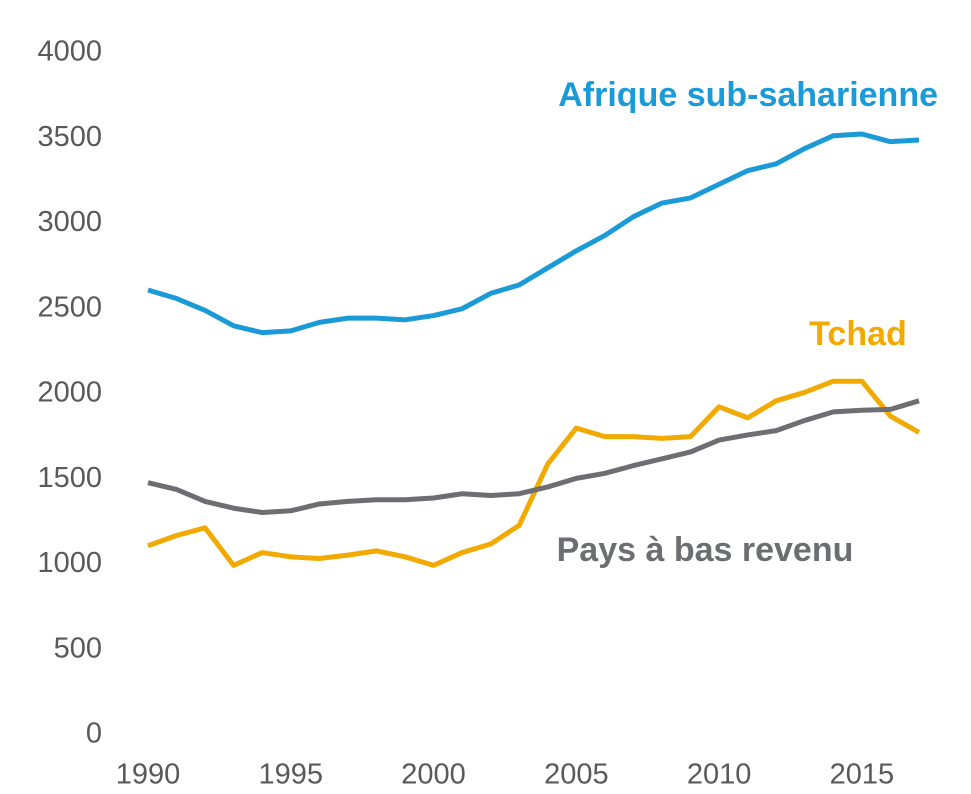 The image size is (971, 794). What do you see at coordinates (78, 648) in the screenshot?
I see `y-tick-label: 500` at bounding box center [78, 648].